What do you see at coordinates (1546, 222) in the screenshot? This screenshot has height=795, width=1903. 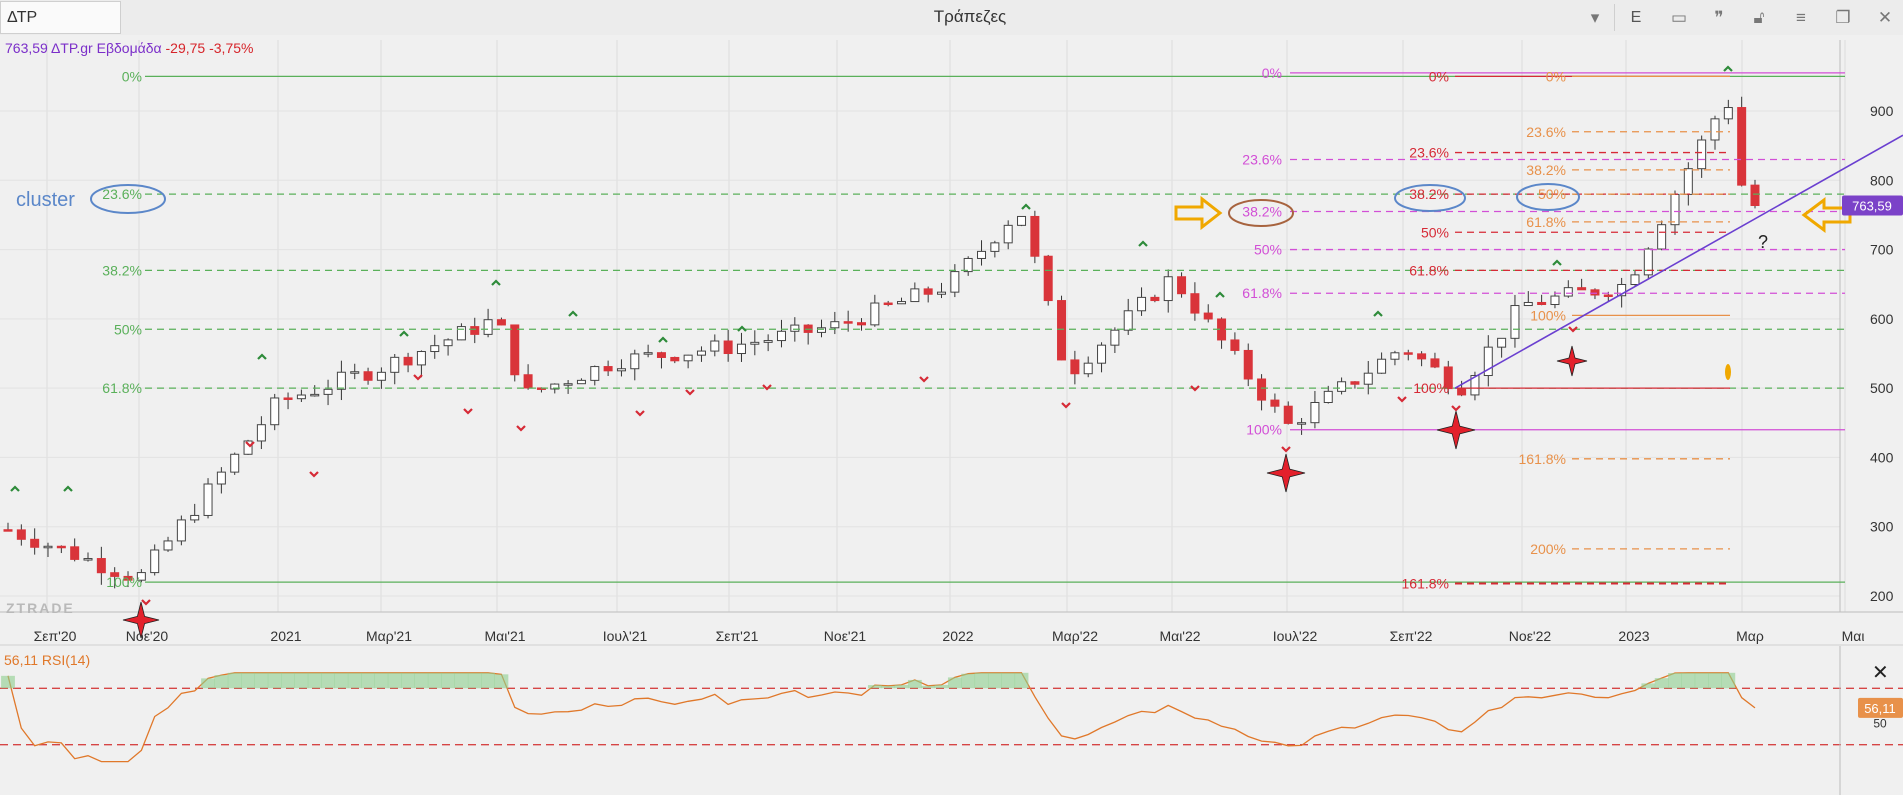 I see `fib-level-label: 61.8%` at bounding box center [1546, 222].